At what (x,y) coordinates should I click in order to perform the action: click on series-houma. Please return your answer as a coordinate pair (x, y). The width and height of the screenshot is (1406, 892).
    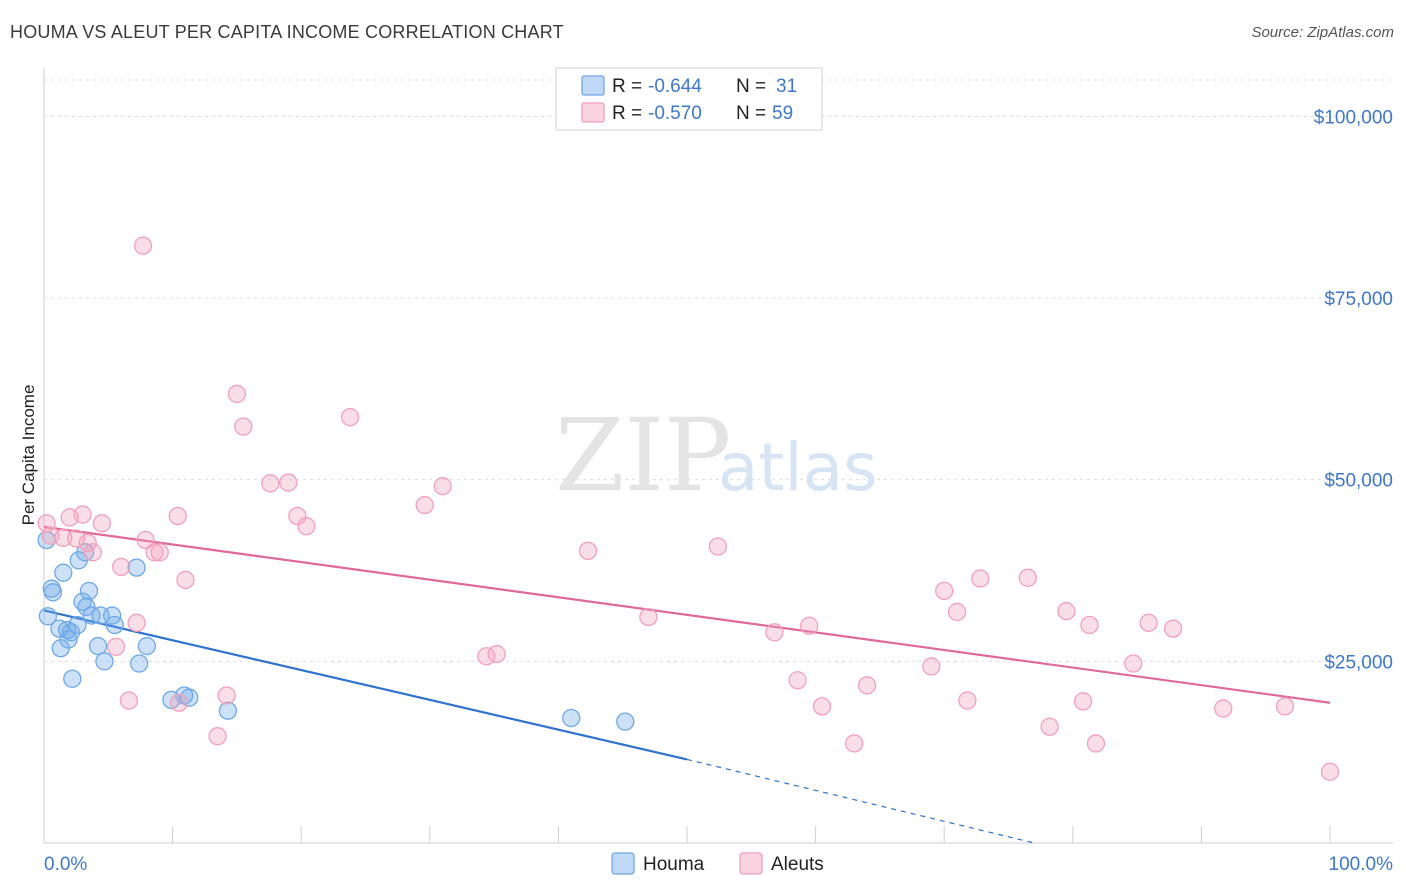
    Looking at the image, I should click on (336, 630).